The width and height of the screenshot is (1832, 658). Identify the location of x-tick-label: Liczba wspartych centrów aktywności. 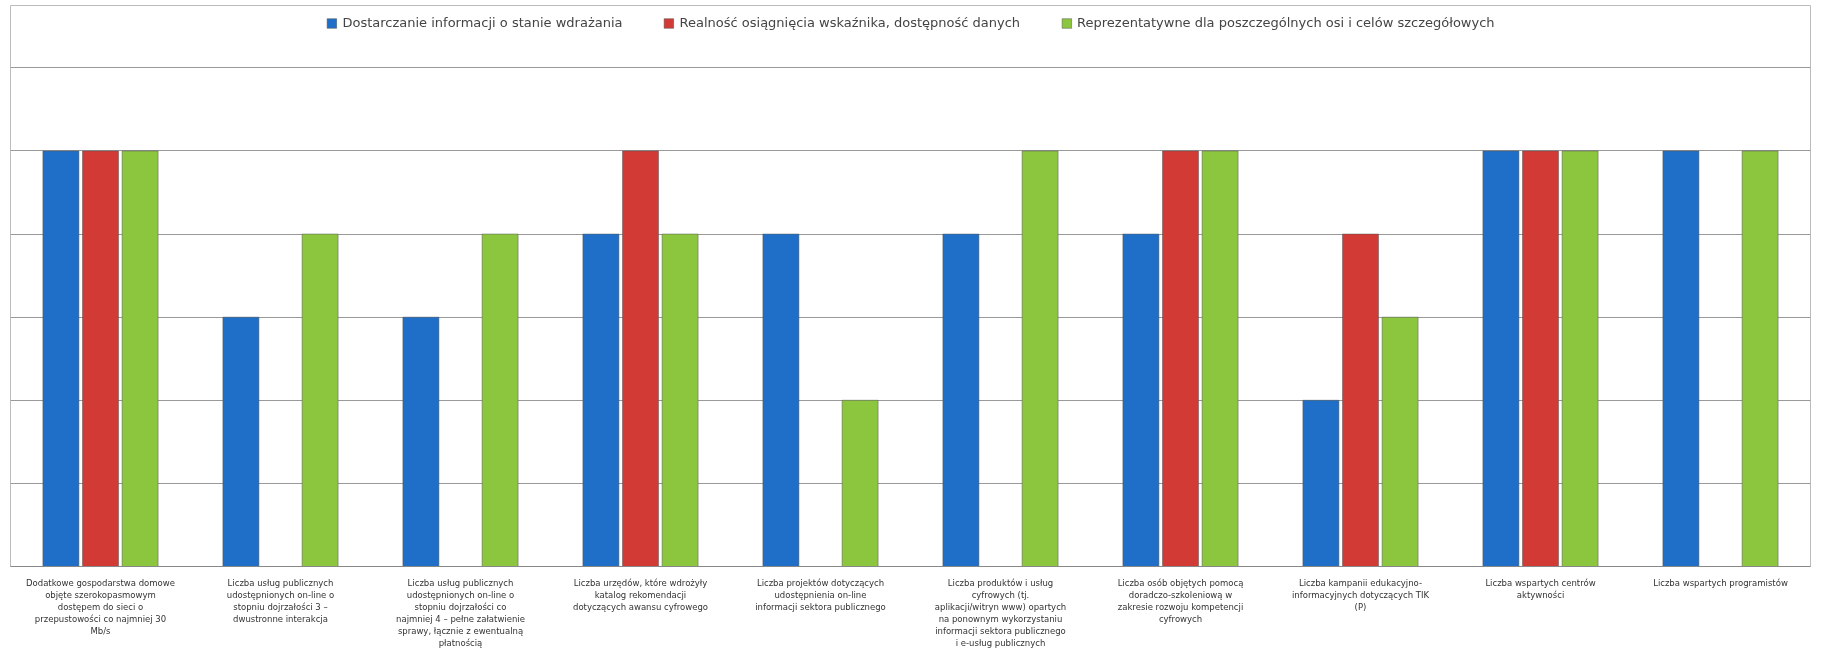
(1540, 588).